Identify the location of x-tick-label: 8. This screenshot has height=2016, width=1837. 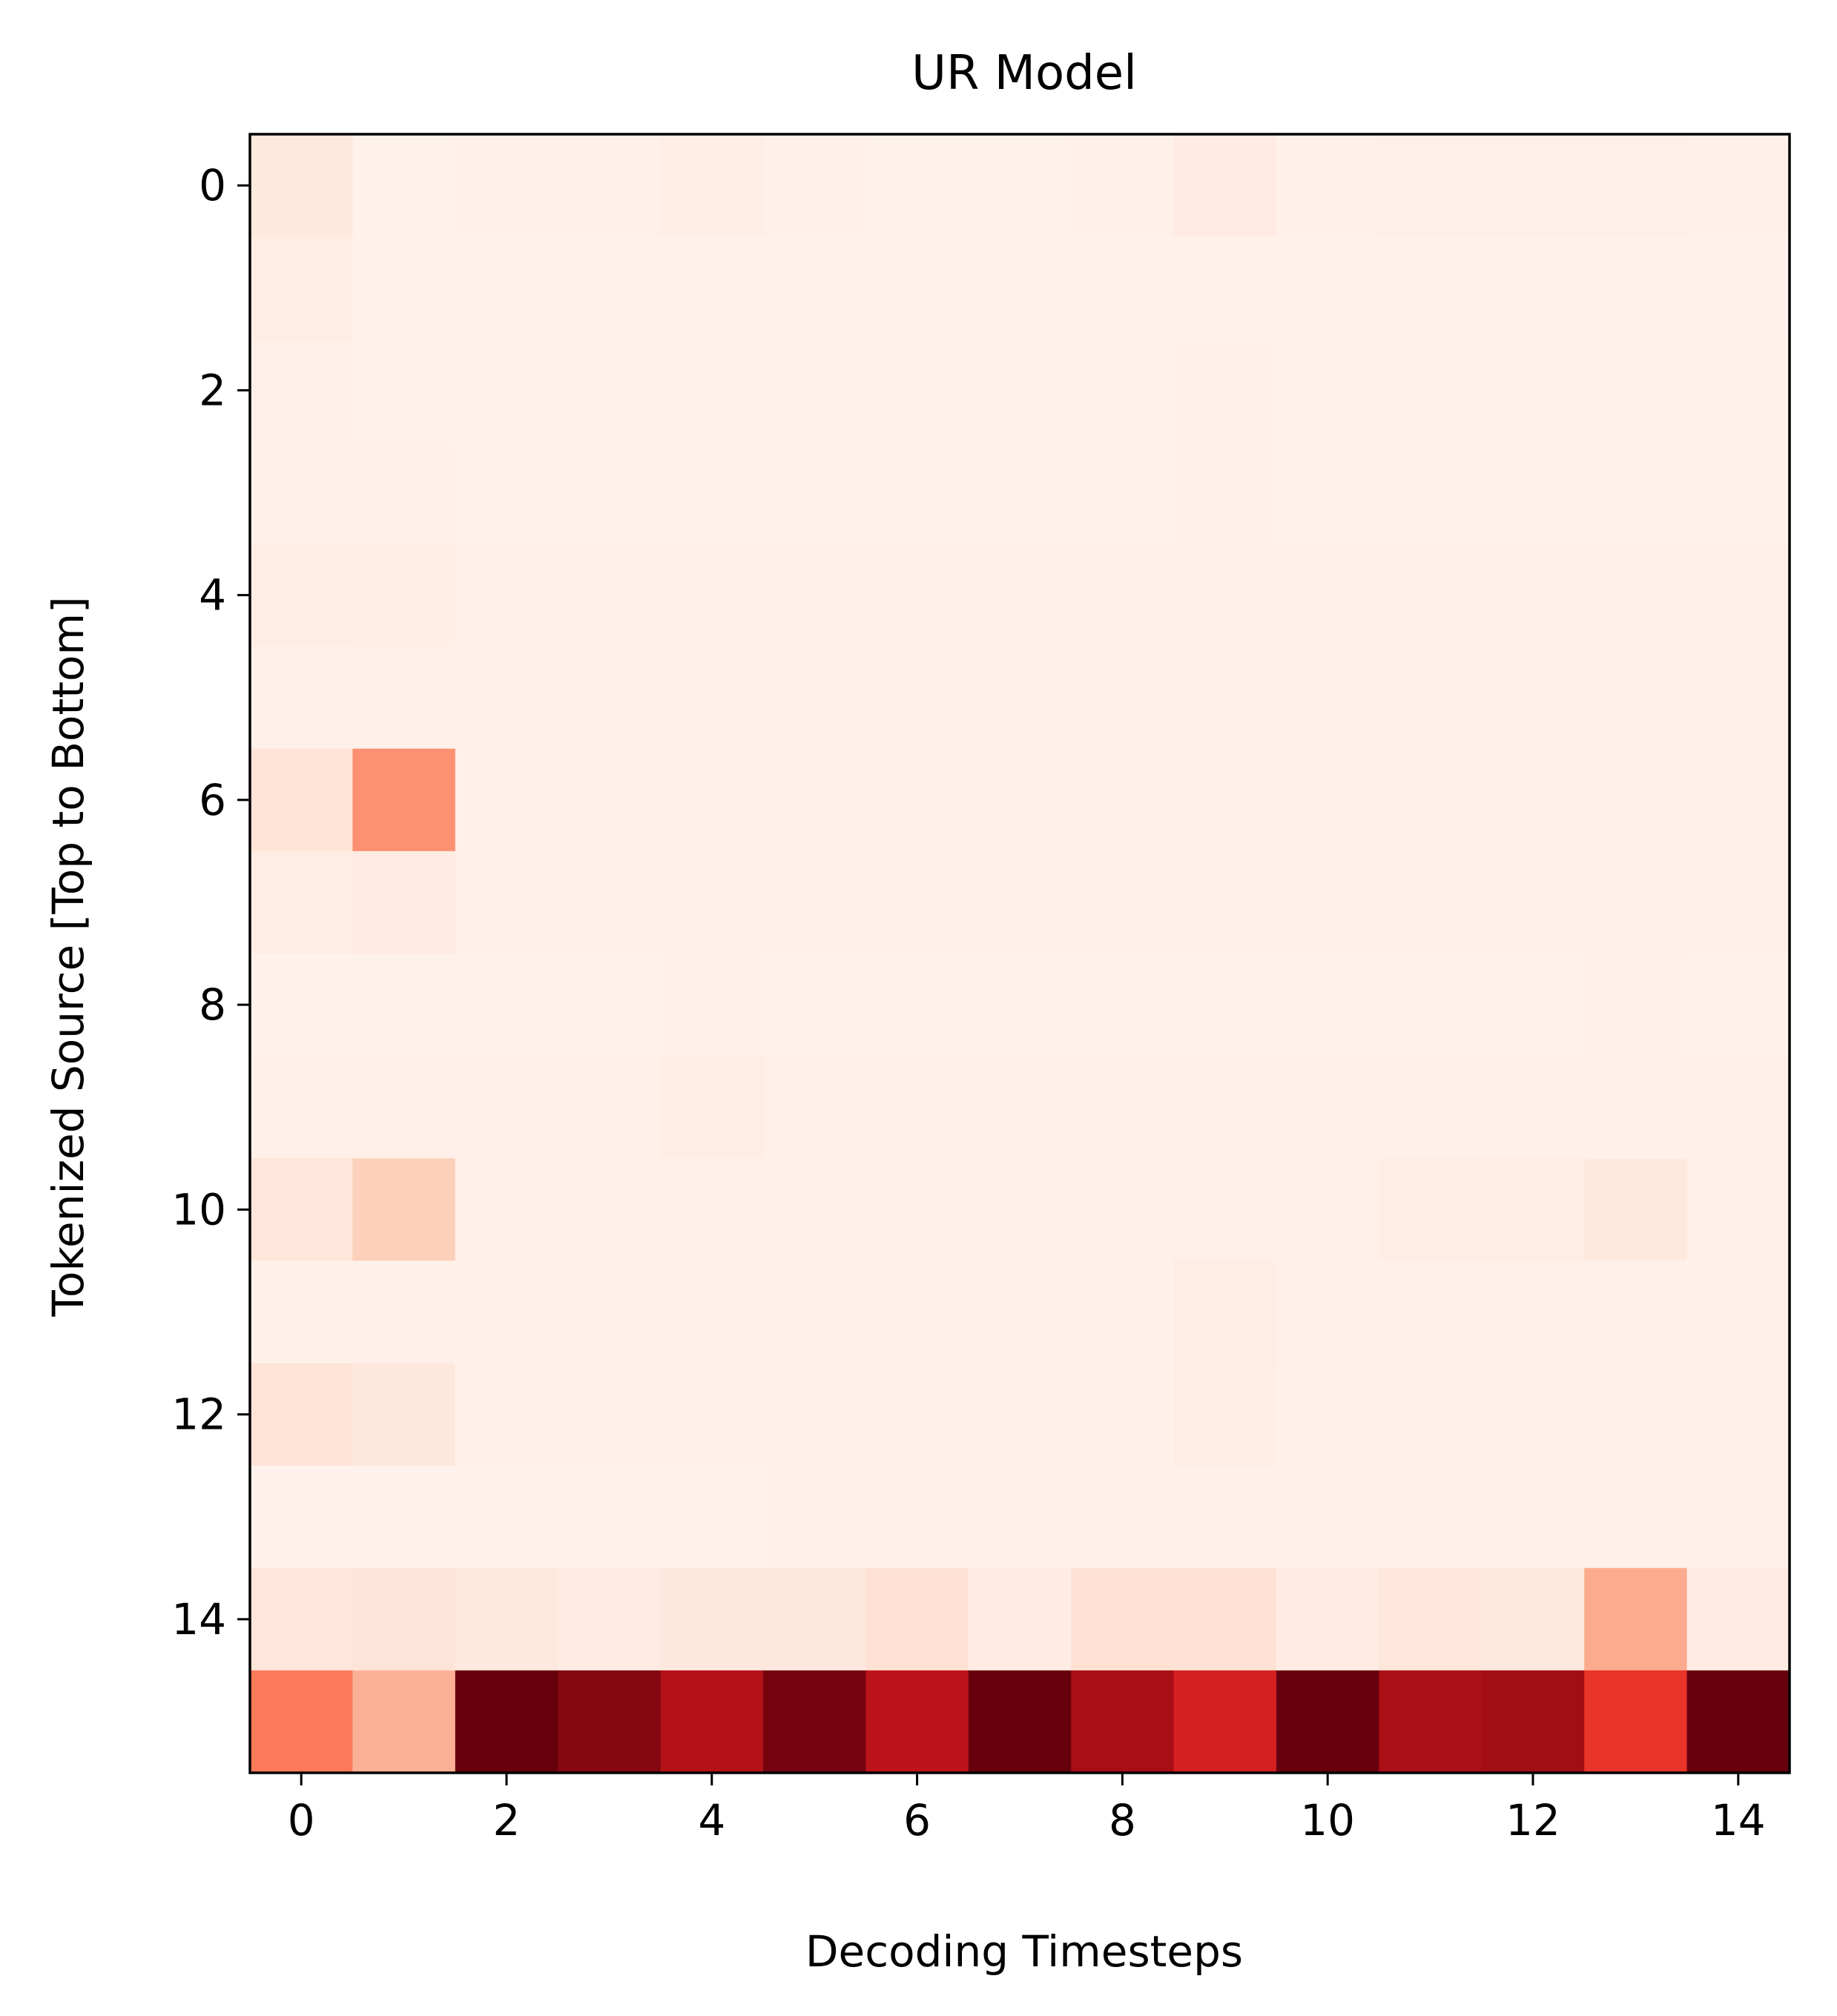
(1122, 1820).